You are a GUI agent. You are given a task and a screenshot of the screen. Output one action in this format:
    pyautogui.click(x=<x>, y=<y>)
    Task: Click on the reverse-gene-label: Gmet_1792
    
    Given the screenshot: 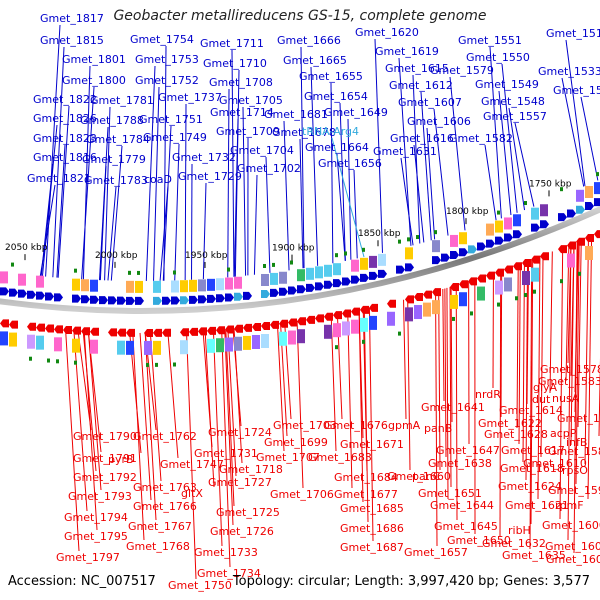 What is the action you would take?
    pyautogui.click(x=105, y=477)
    